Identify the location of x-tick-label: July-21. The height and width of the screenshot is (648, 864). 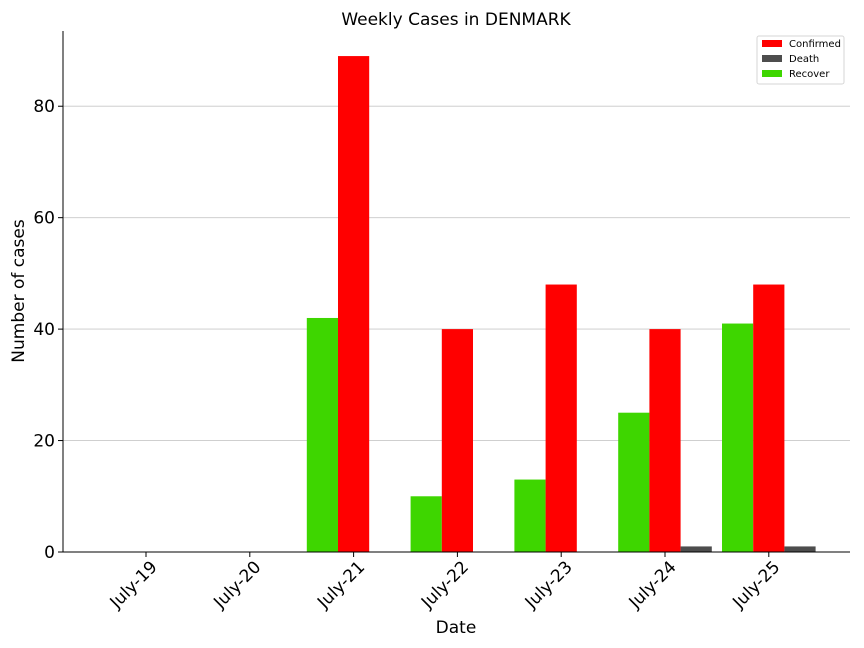
(341, 585).